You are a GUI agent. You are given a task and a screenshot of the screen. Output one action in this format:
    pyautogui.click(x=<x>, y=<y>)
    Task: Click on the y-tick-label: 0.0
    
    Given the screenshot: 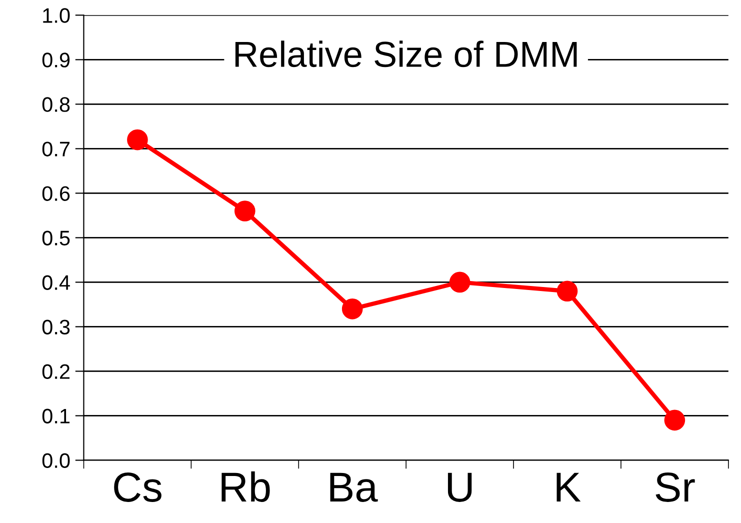 What is the action you would take?
    pyautogui.click(x=56, y=460)
    